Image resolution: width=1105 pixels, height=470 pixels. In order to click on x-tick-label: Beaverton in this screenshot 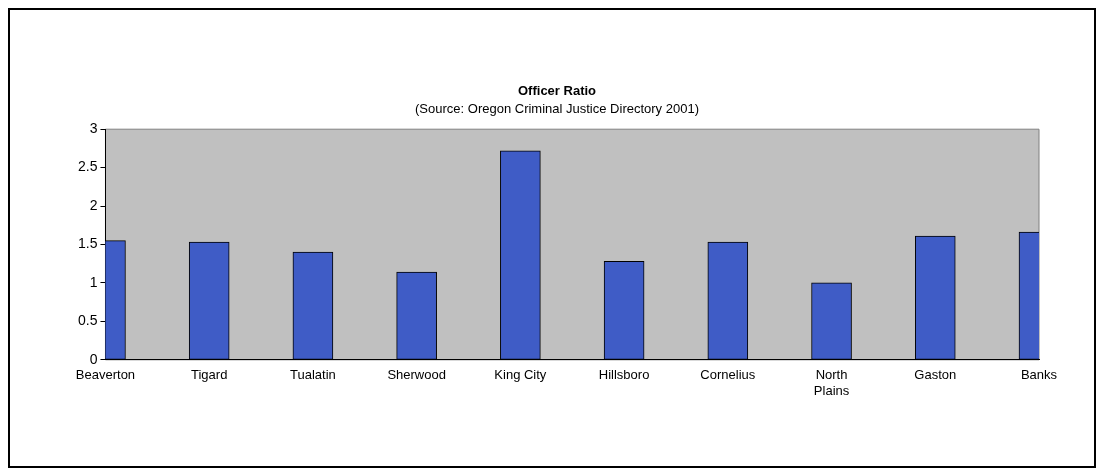, I will do `click(105, 375)`.